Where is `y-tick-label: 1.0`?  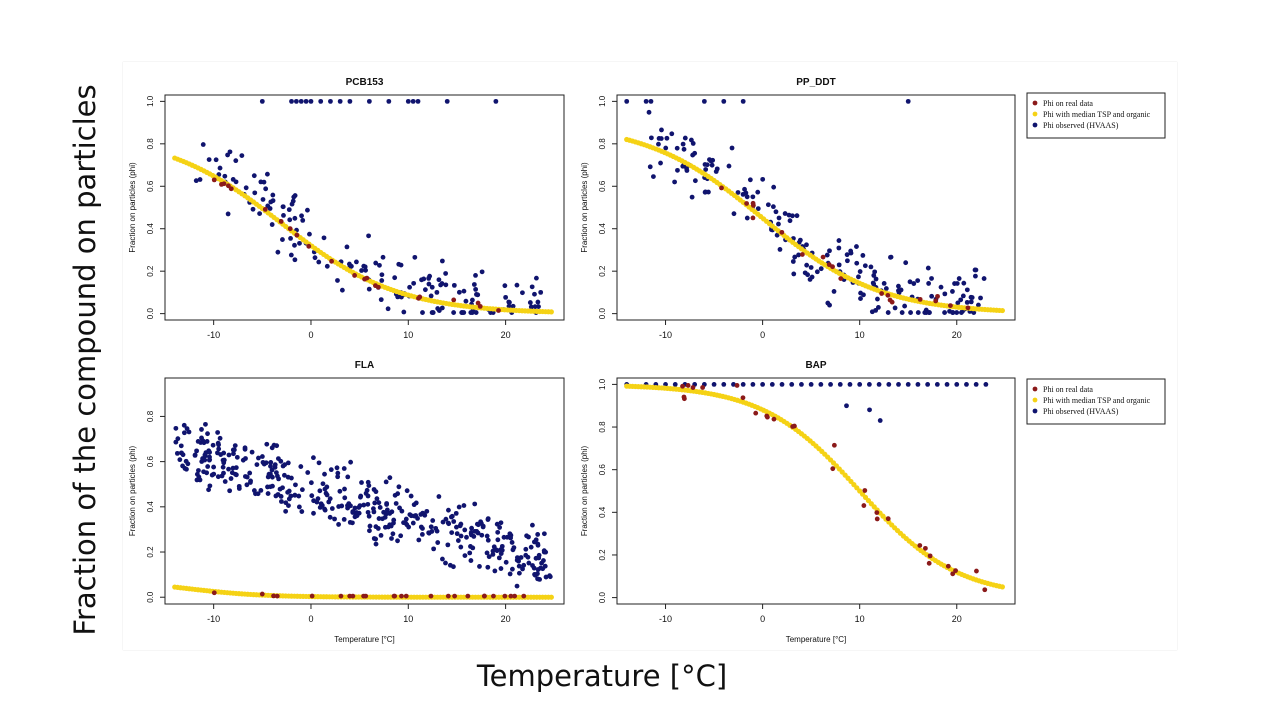 y-tick-label: 1.0 is located at coordinates (602, 384).